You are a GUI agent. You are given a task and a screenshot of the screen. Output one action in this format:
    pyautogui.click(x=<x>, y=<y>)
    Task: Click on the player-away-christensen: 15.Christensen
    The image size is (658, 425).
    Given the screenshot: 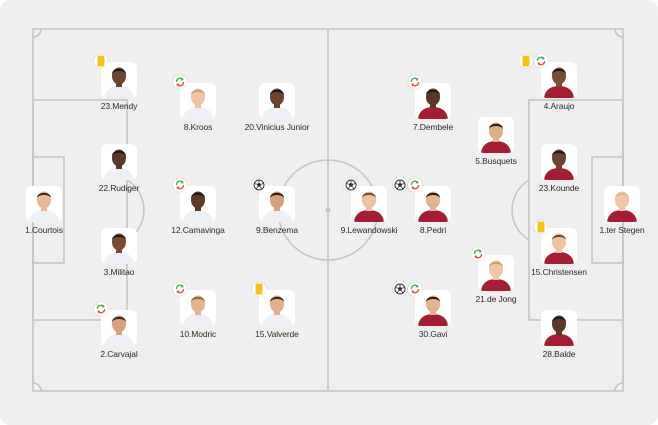 What is the action you would take?
    pyautogui.click(x=559, y=254)
    